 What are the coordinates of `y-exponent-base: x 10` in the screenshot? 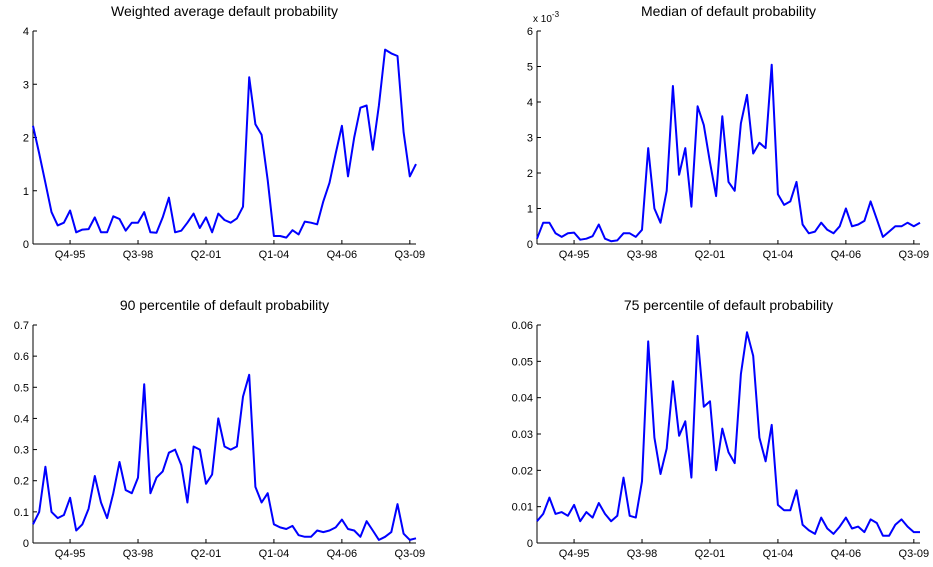 It's located at (542, 19).